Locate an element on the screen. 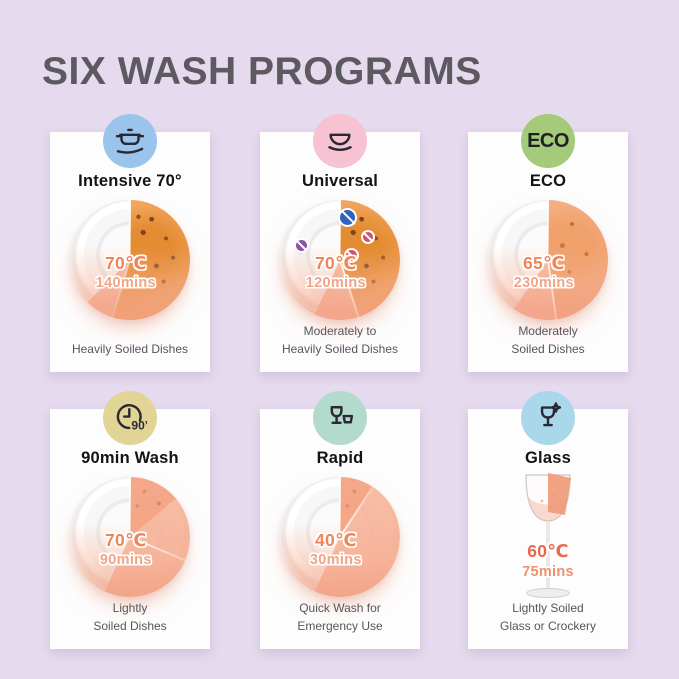 The image size is (679, 679). wash-readout: 70℃ 120mins is located at coordinates (336, 273).